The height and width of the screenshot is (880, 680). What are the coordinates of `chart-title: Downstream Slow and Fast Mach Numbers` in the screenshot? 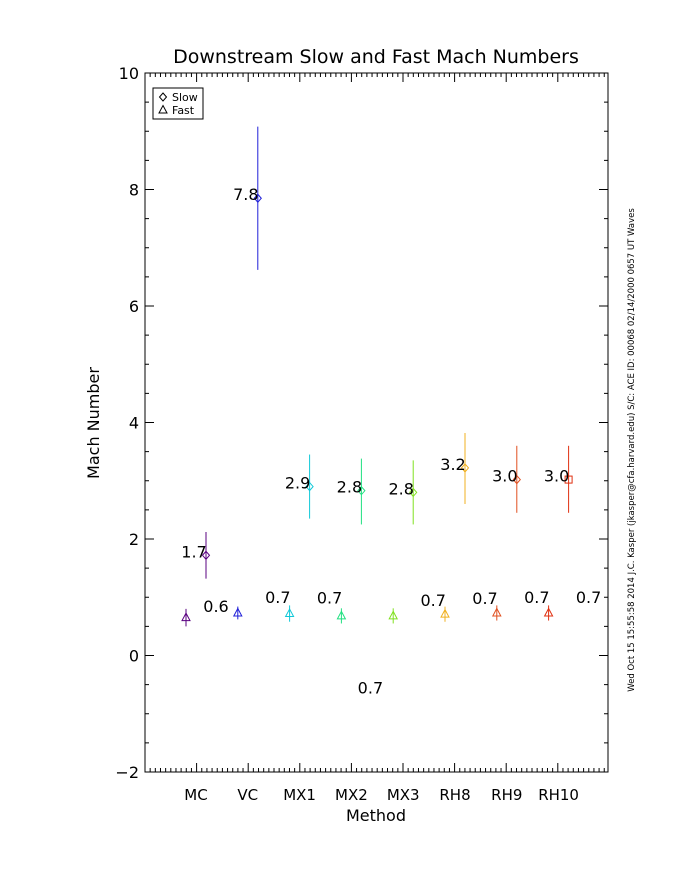 It's located at (376, 57).